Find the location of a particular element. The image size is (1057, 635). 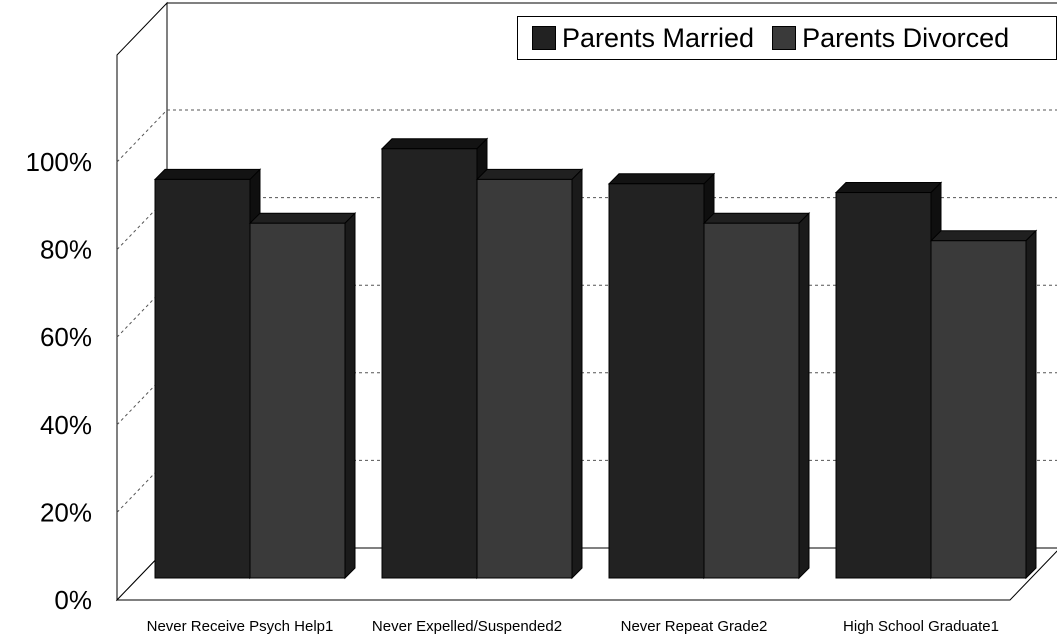

gridline-side is located at coordinates (142, 136).